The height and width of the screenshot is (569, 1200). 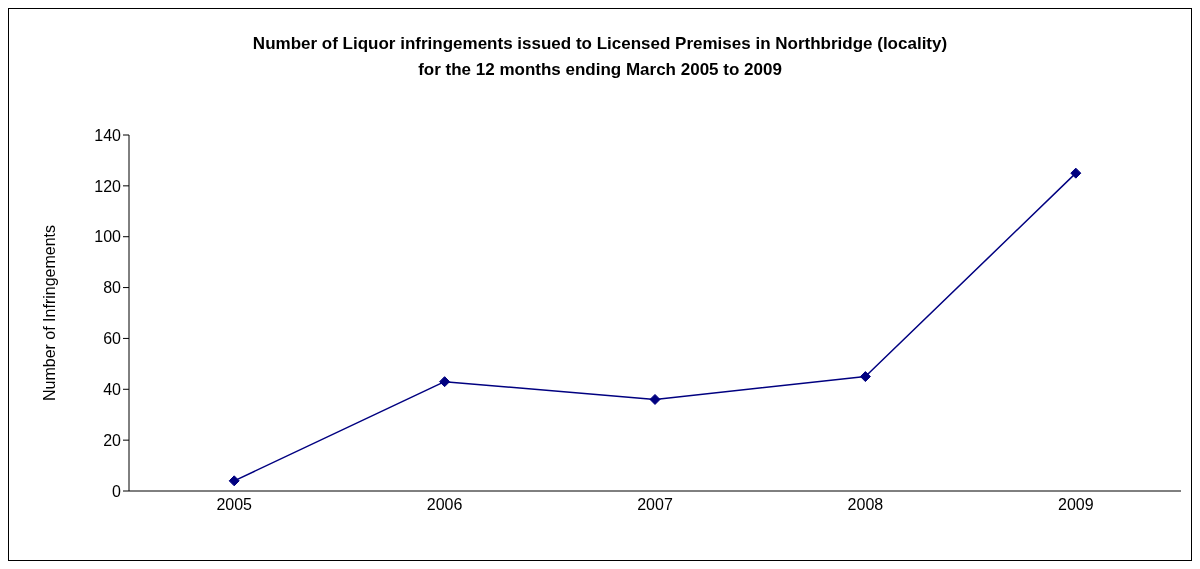 What do you see at coordinates (108, 186) in the screenshot?
I see `y-tick-label: 120` at bounding box center [108, 186].